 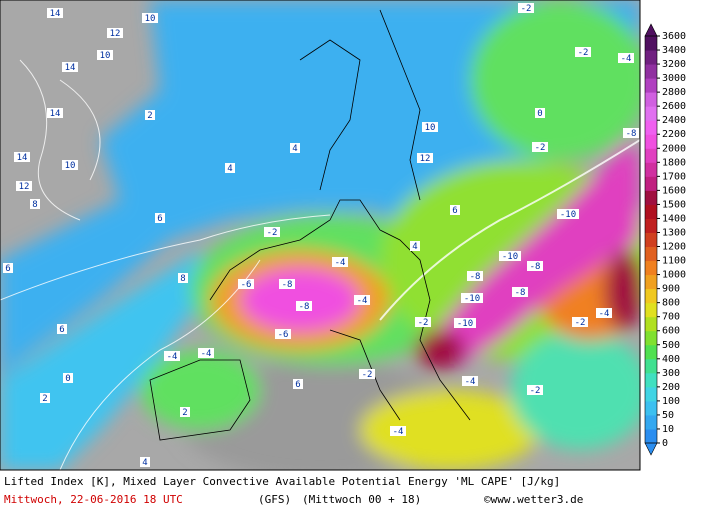 I want to click on colorbar-label: 2200, so click(x=674, y=134).